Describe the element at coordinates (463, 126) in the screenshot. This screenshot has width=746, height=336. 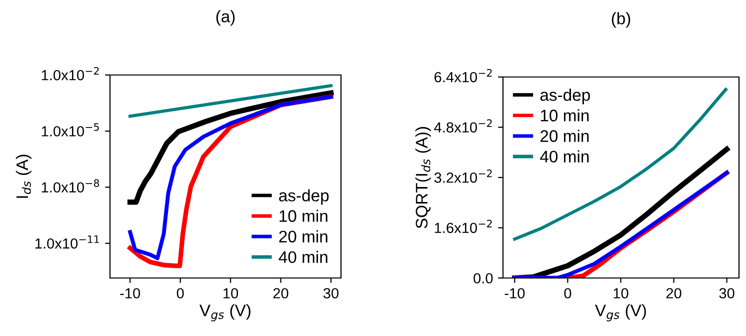
I see `y-tick-label: 4.8x10$^{−2}$` at that location.